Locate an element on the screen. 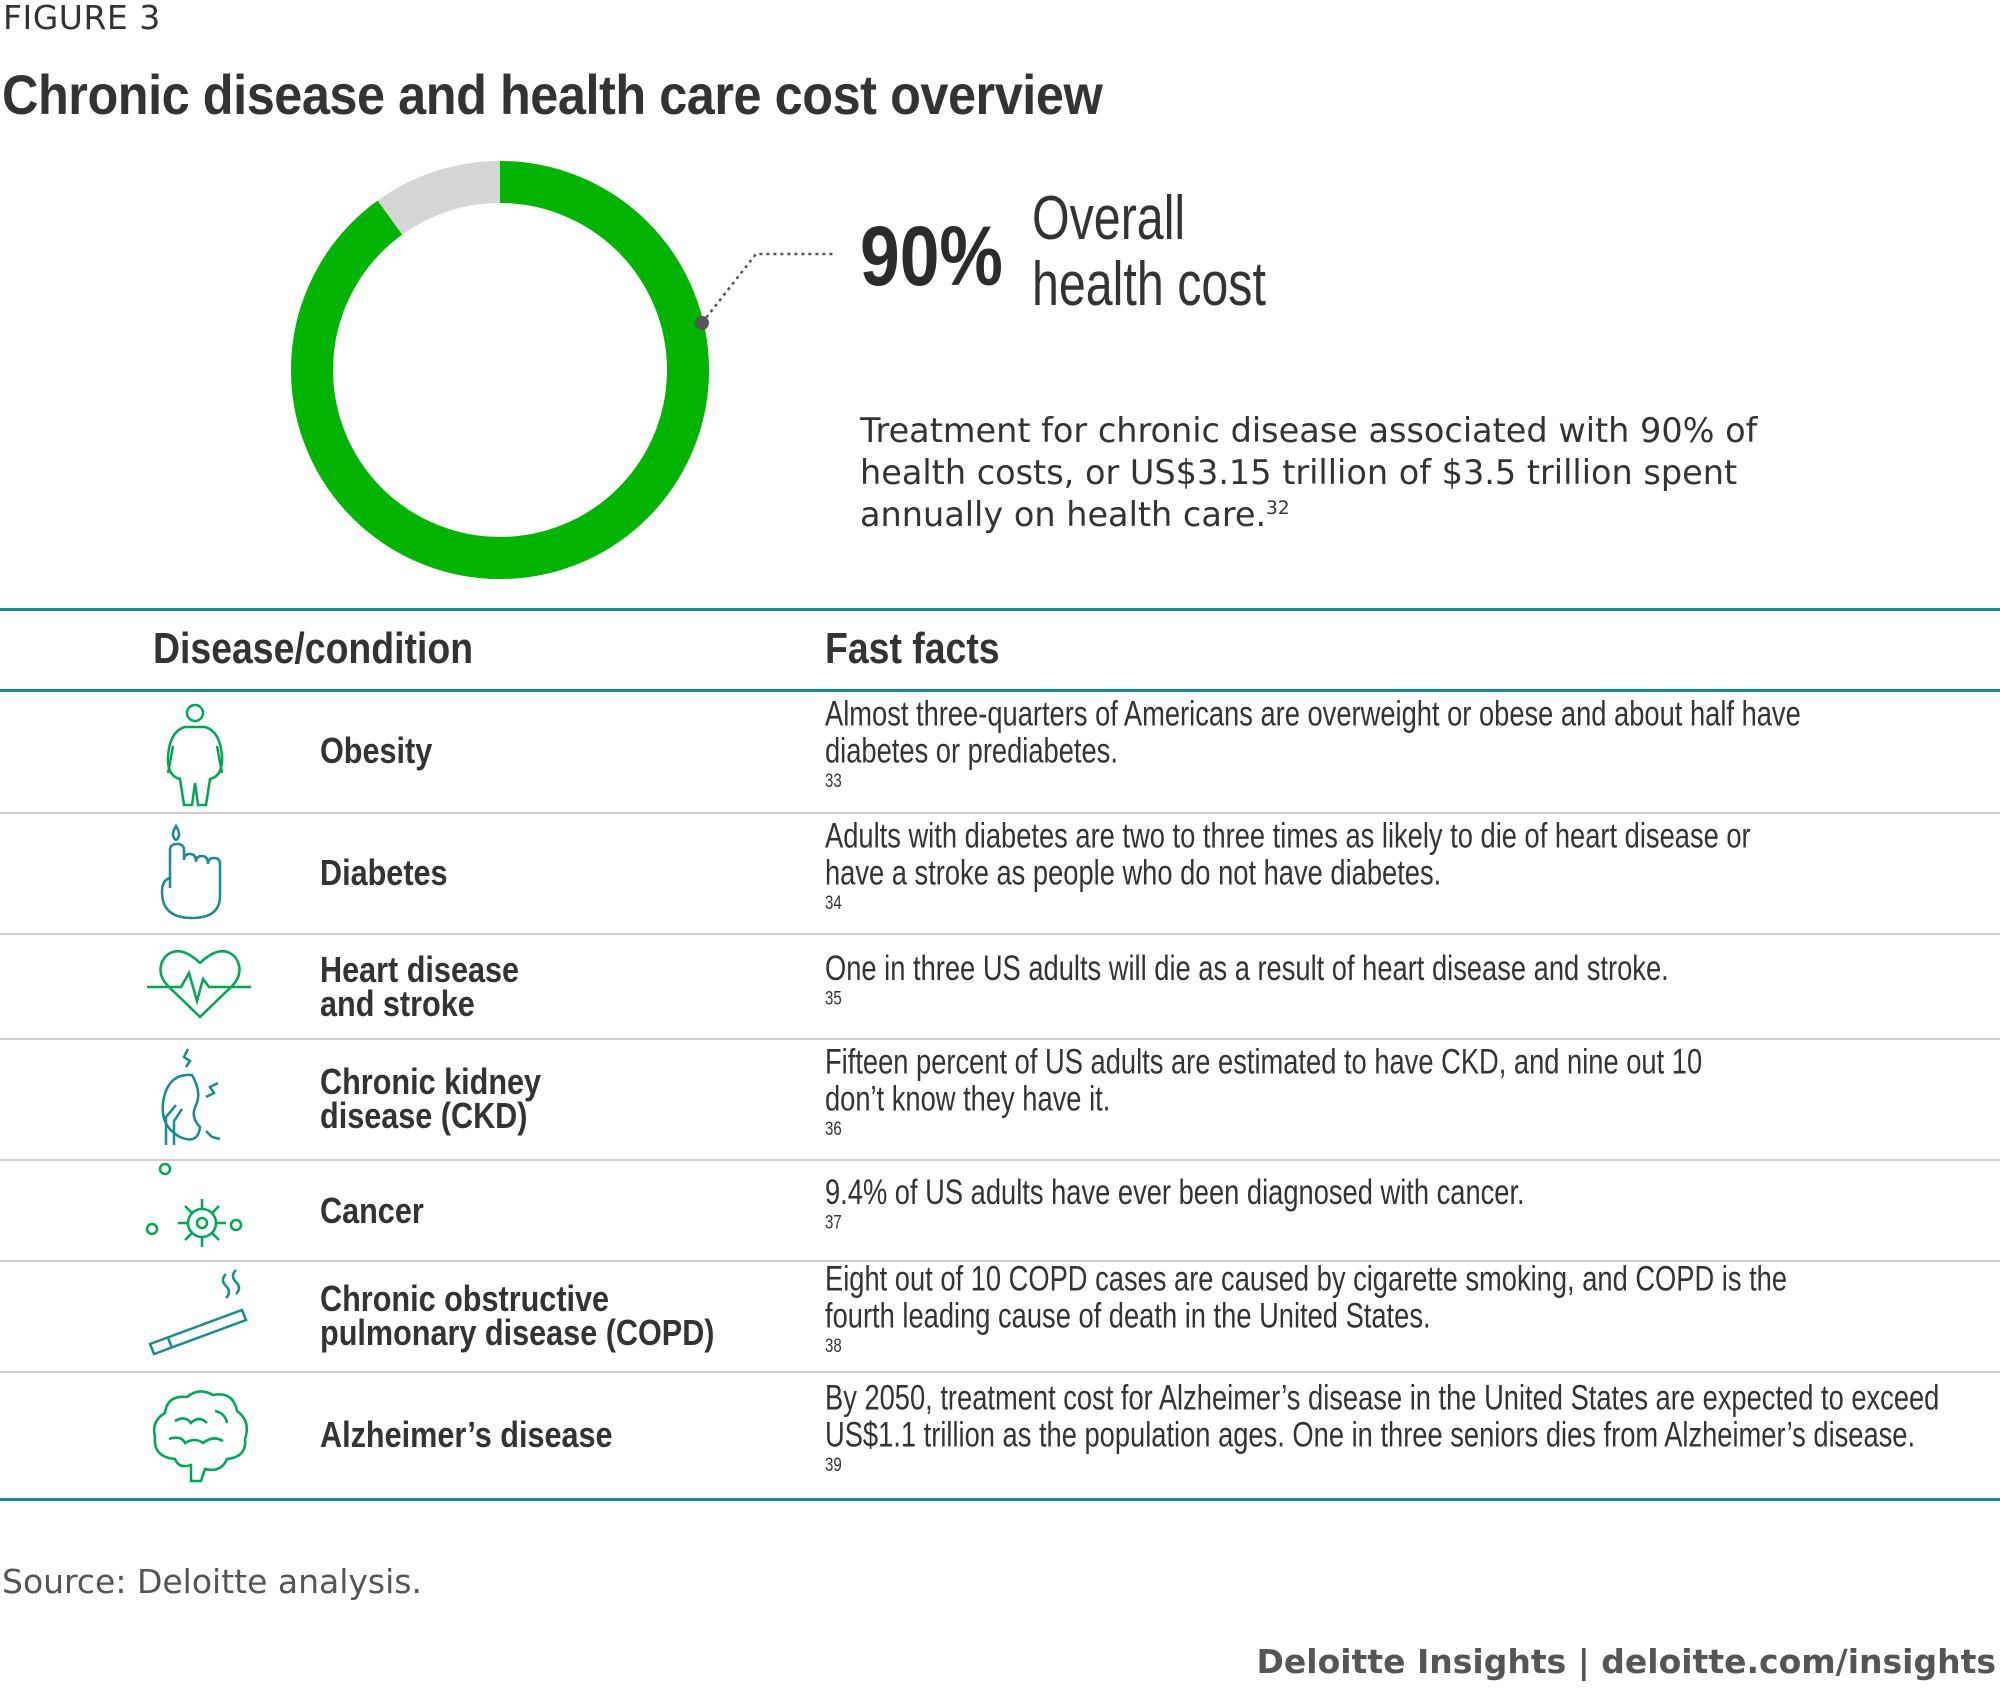  footnote-ref: 35 is located at coordinates (833, 999).